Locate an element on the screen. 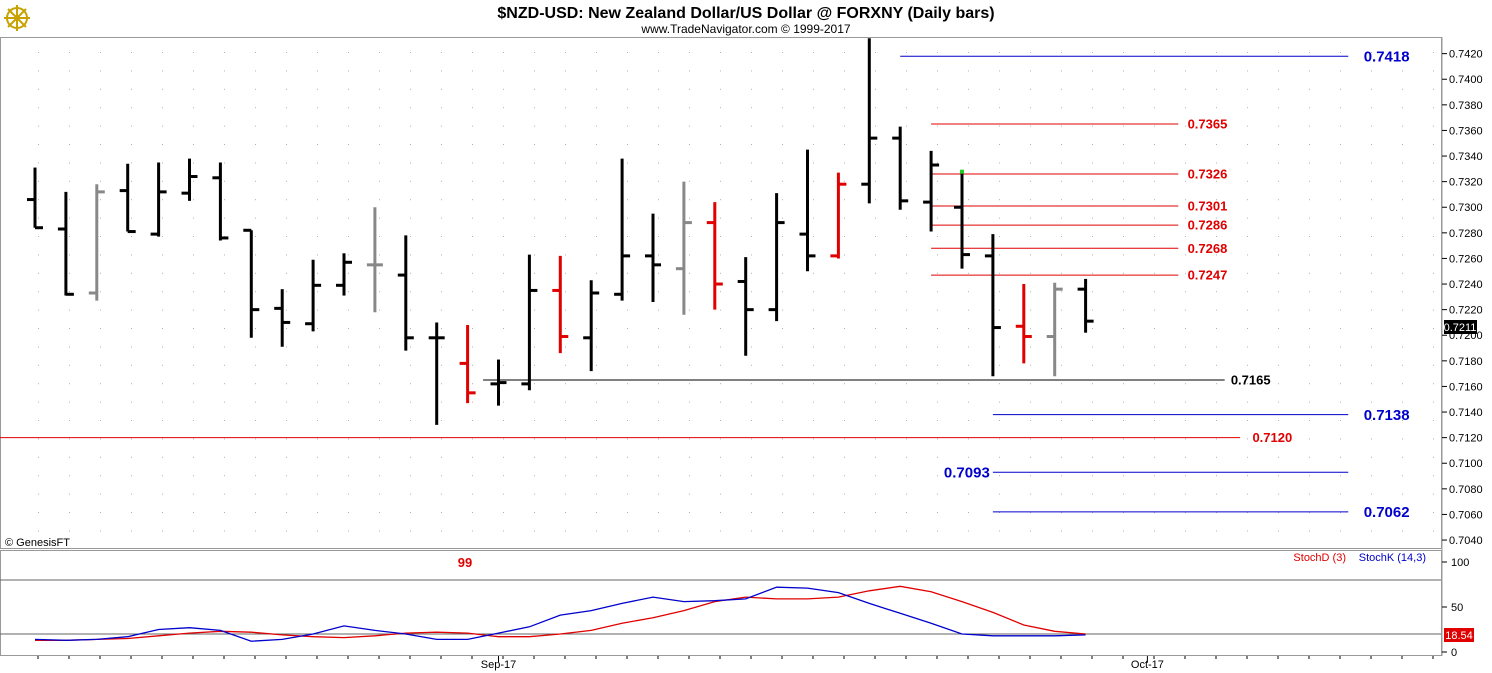  ohlc-bar is located at coordinates (313, 295).